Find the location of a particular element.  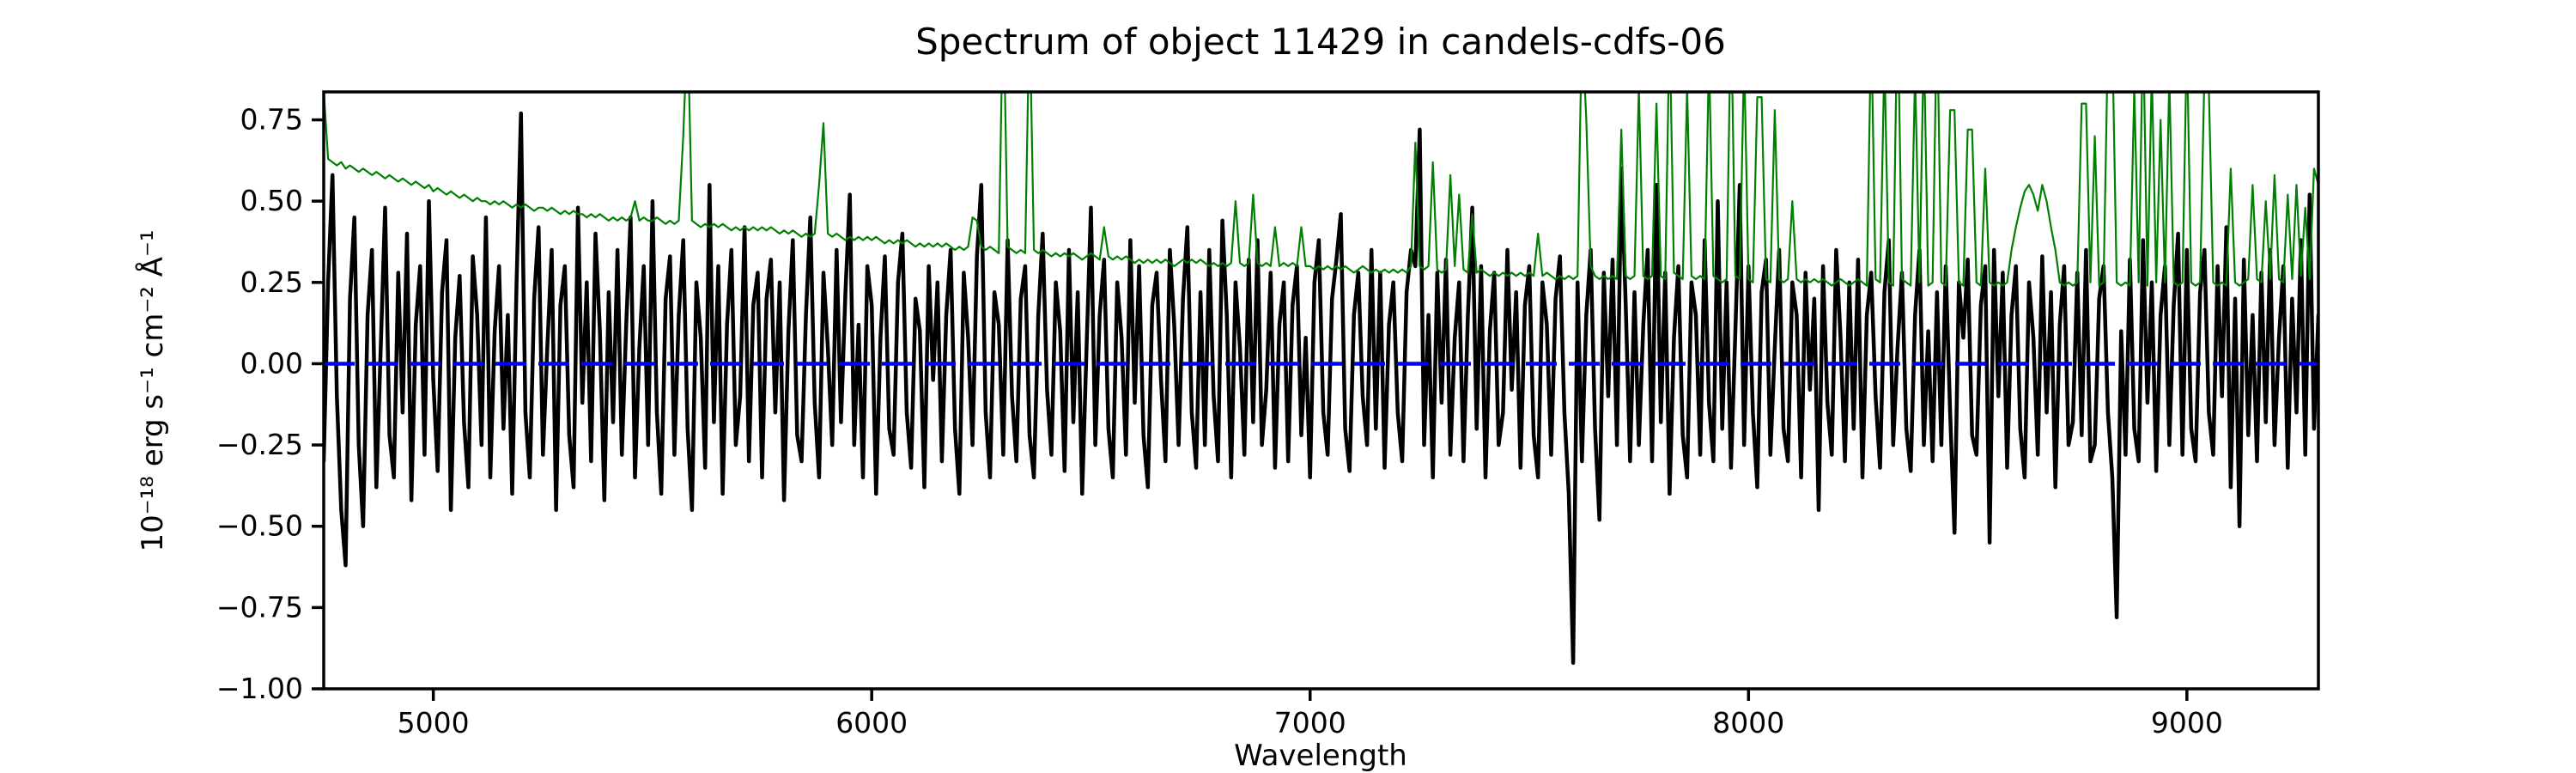

y-tick-label: 0.75 is located at coordinates (271, 120).